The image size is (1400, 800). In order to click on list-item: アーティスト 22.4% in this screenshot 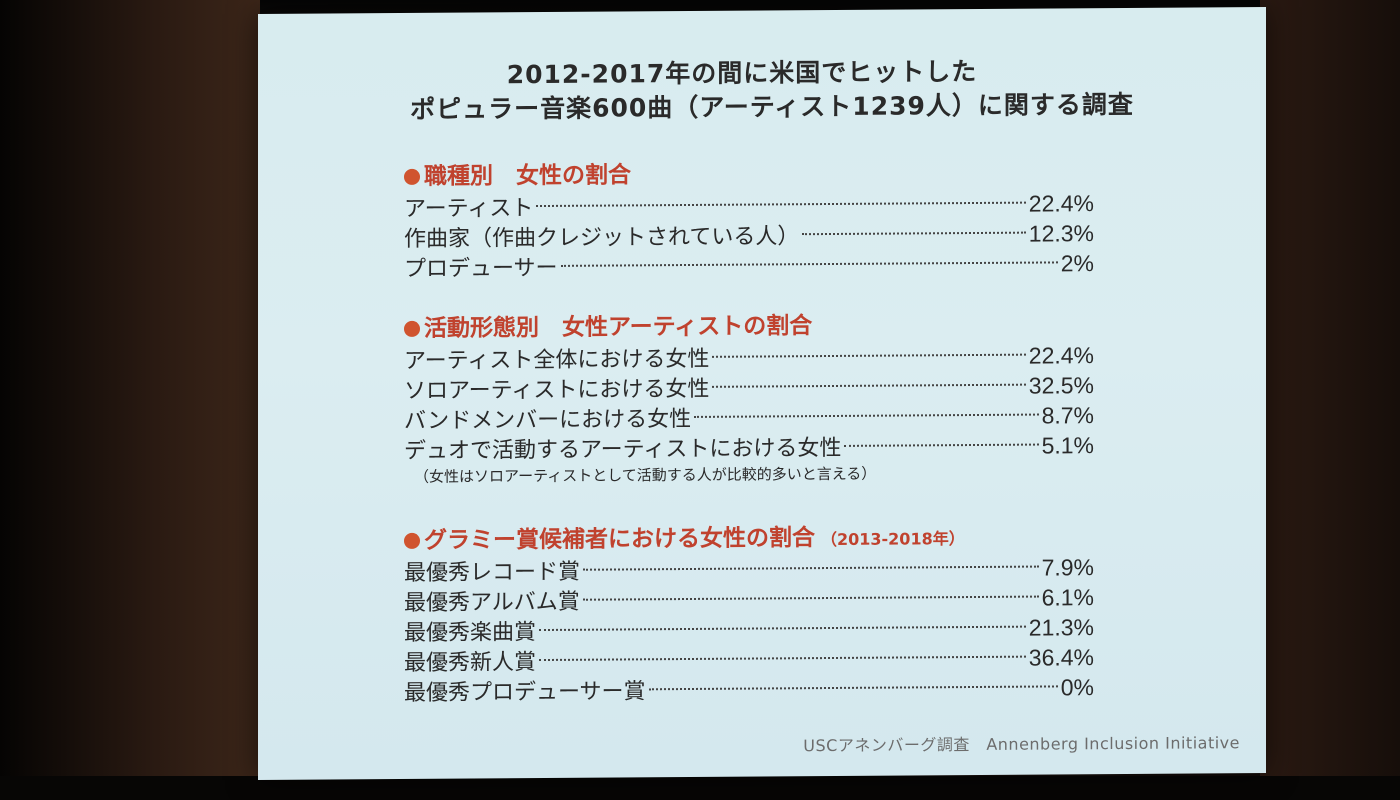, I will do `click(749, 205)`.